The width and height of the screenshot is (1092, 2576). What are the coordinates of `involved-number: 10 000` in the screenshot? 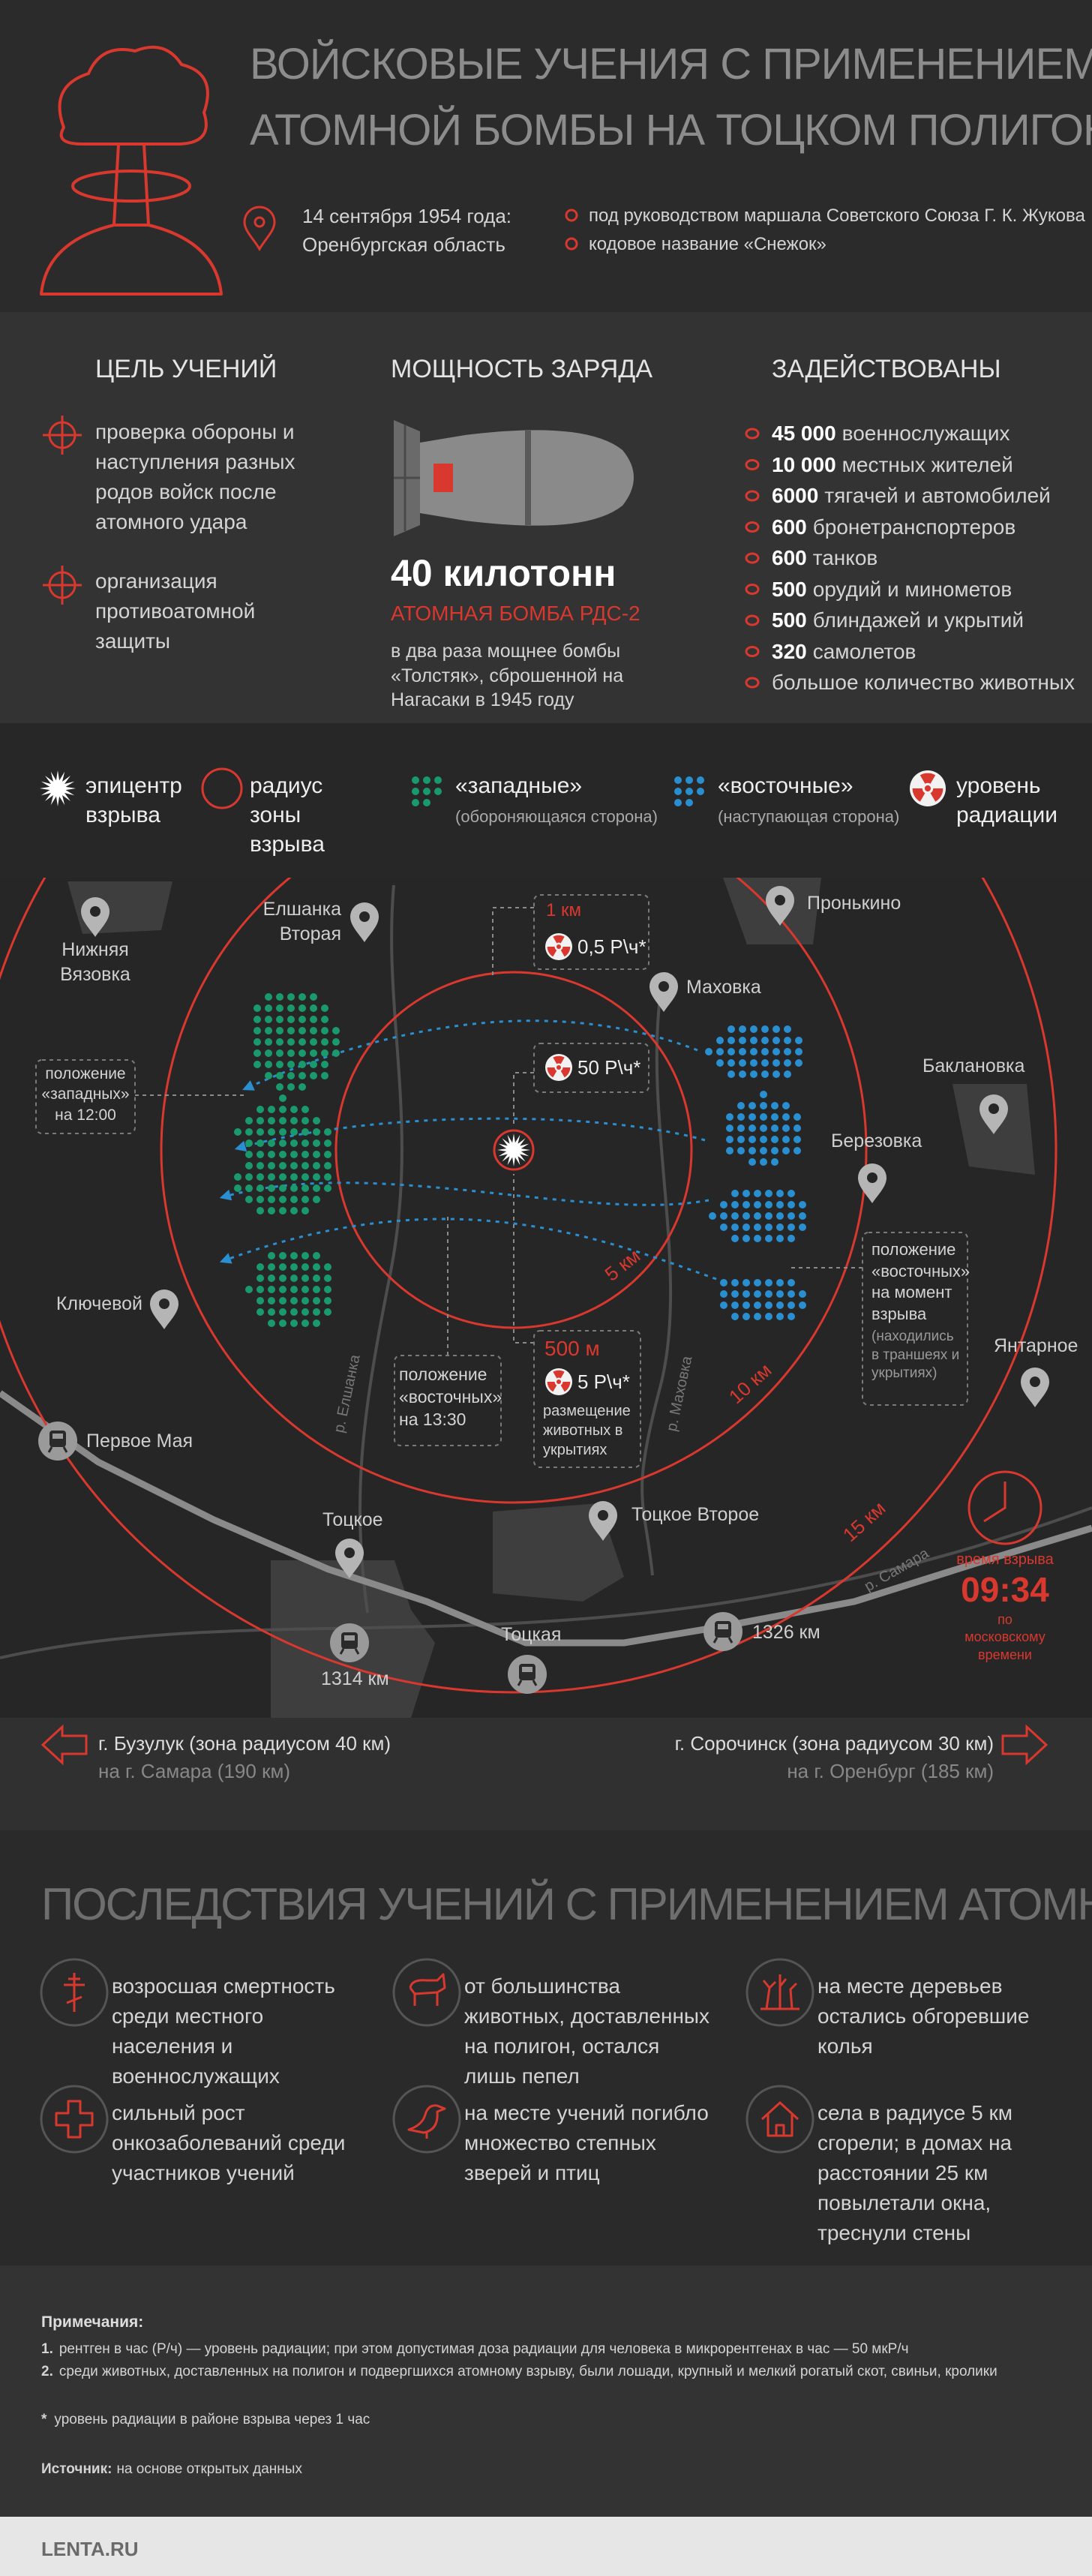 It's located at (804, 464).